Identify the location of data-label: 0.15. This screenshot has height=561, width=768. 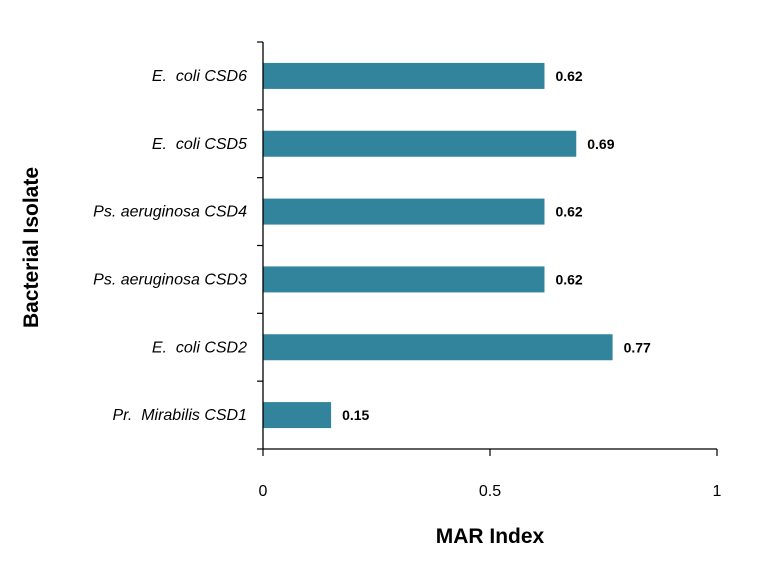
(355, 415).